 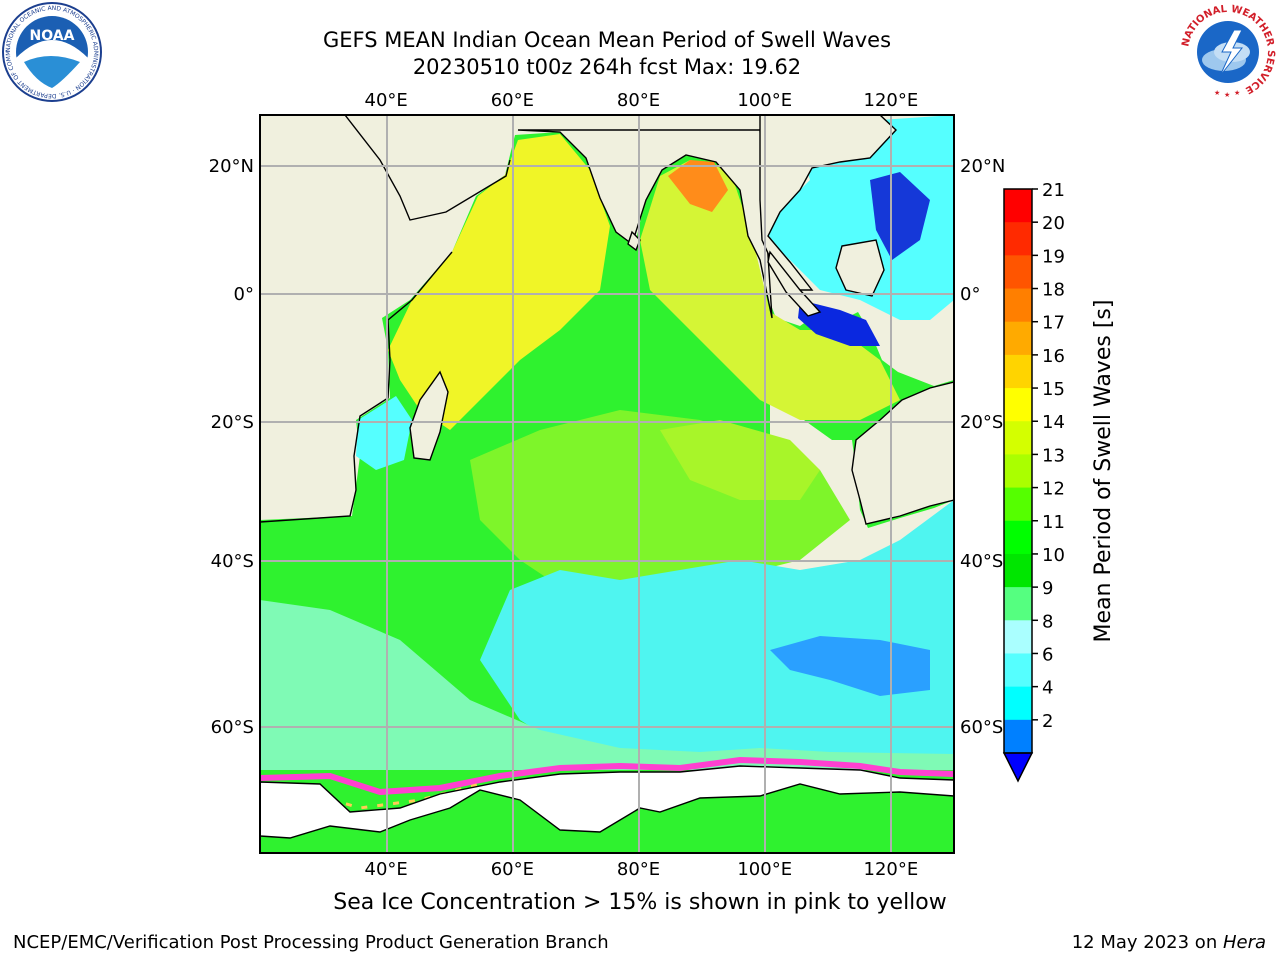 What do you see at coordinates (828, 203) in the screenshot?
I see `se-asia-land` at bounding box center [828, 203].